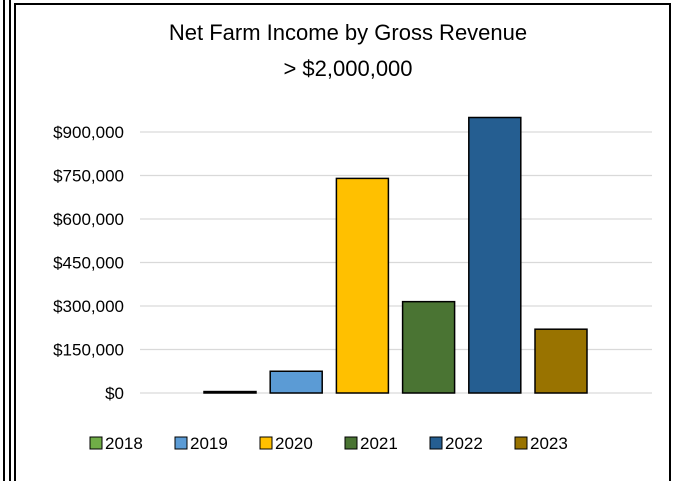 The height and width of the screenshot is (481, 675). I want to click on legend-swatch-2019, so click(181, 443).